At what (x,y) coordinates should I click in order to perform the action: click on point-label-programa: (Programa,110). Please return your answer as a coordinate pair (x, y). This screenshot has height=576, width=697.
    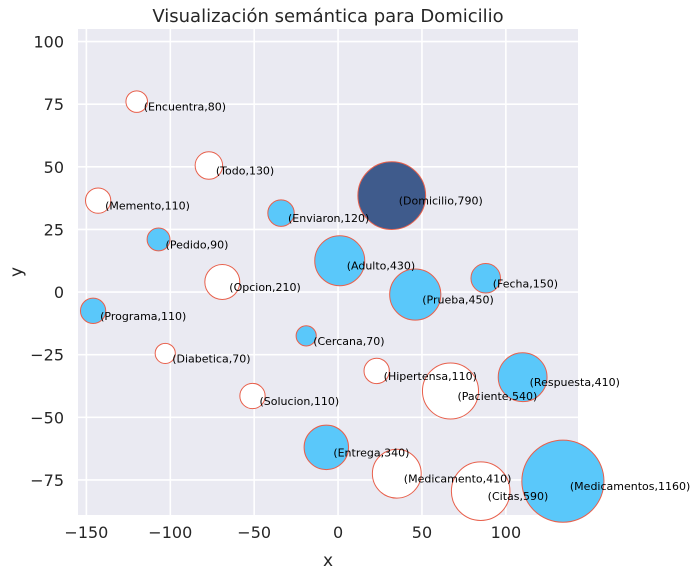
    Looking at the image, I should click on (143, 316).